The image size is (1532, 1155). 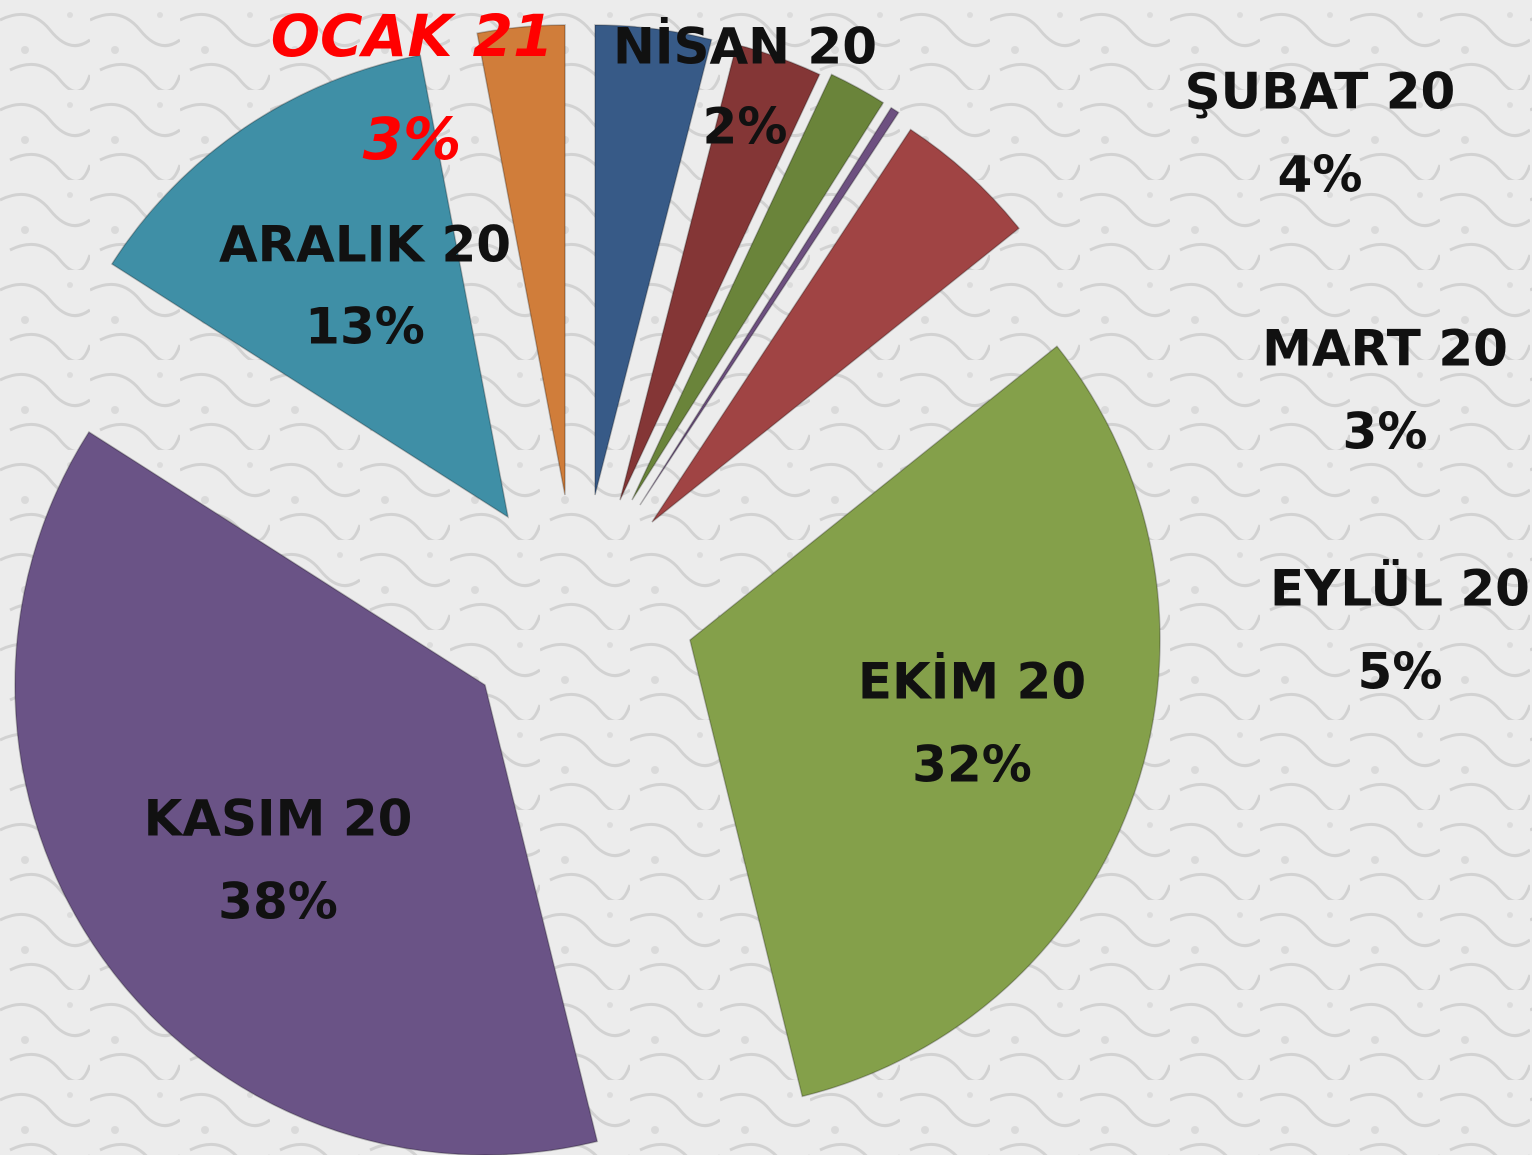 I want to click on slice-label: EYLÜL 20, so click(x=1400, y=588).